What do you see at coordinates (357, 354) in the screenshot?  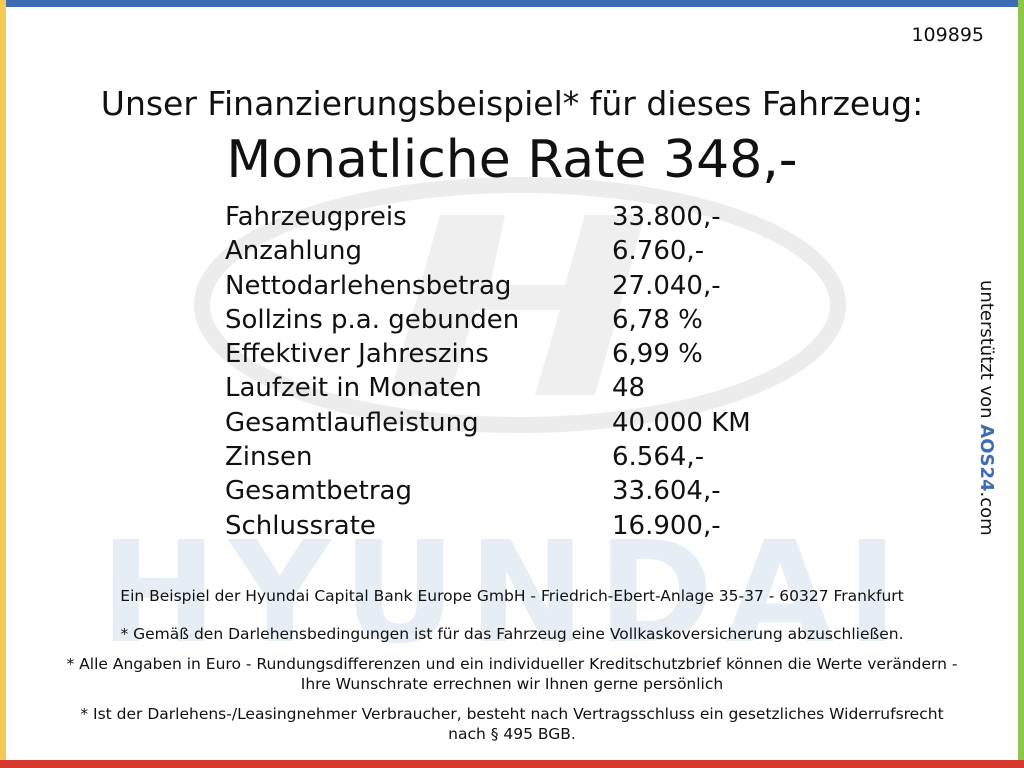 I see `row-label: Effektiver Jahreszins` at bounding box center [357, 354].